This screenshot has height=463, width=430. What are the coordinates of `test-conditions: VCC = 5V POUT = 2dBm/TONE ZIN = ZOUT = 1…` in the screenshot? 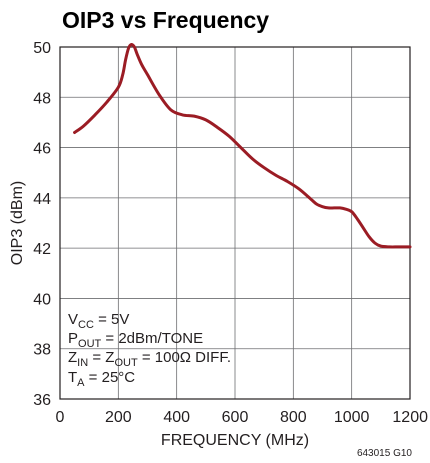 It's located at (149, 350).